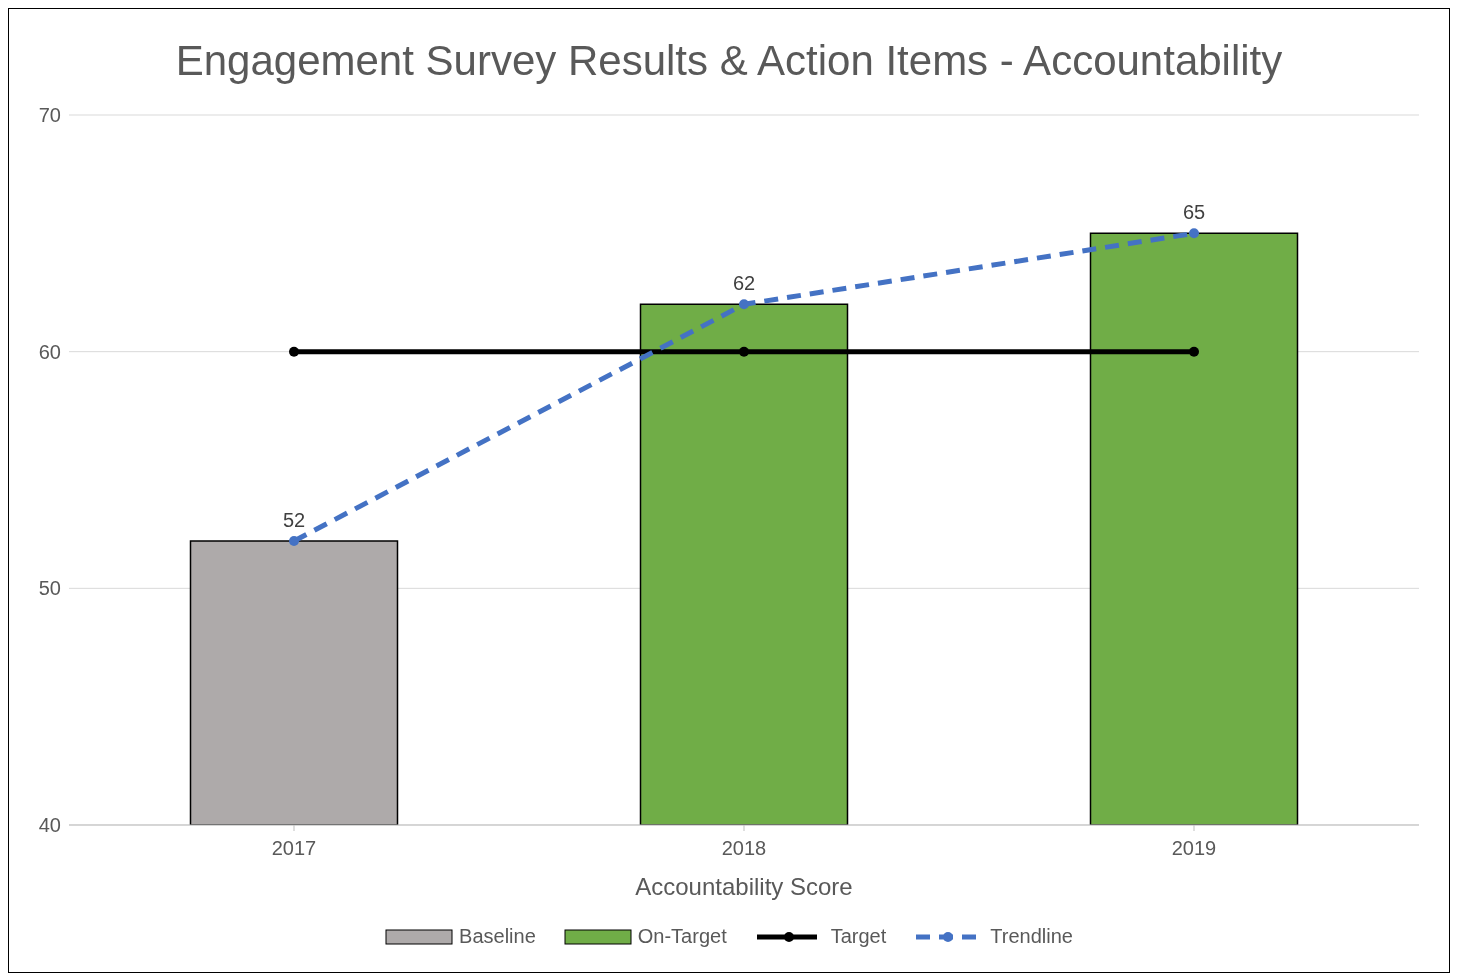 The height and width of the screenshot is (979, 1460). I want to click on legend-label: On-Target, so click(682, 936).